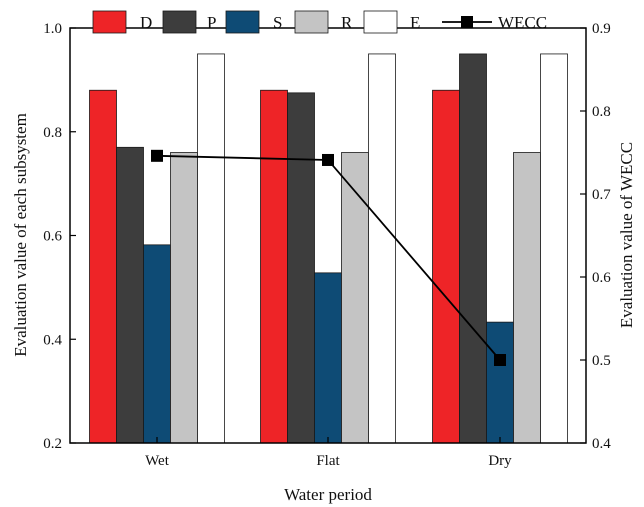  Describe the element at coordinates (52, 29) in the screenshot. I see `y-tick-label: 1.0` at that location.